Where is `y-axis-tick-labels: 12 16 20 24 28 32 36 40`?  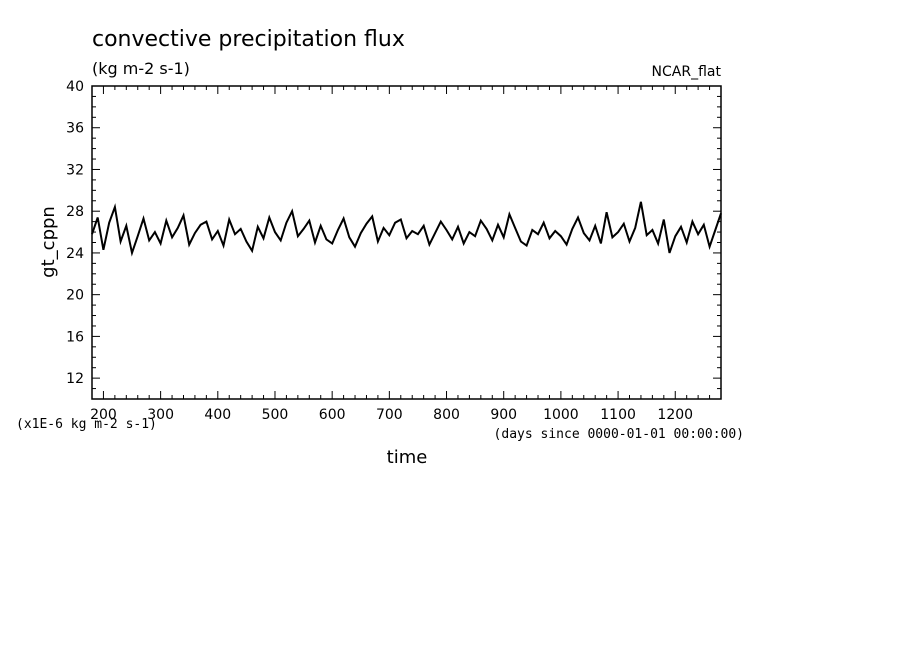
y-axis-tick-labels: 12 16 20 24 28 32 36 40 is located at coordinates (75, 233).